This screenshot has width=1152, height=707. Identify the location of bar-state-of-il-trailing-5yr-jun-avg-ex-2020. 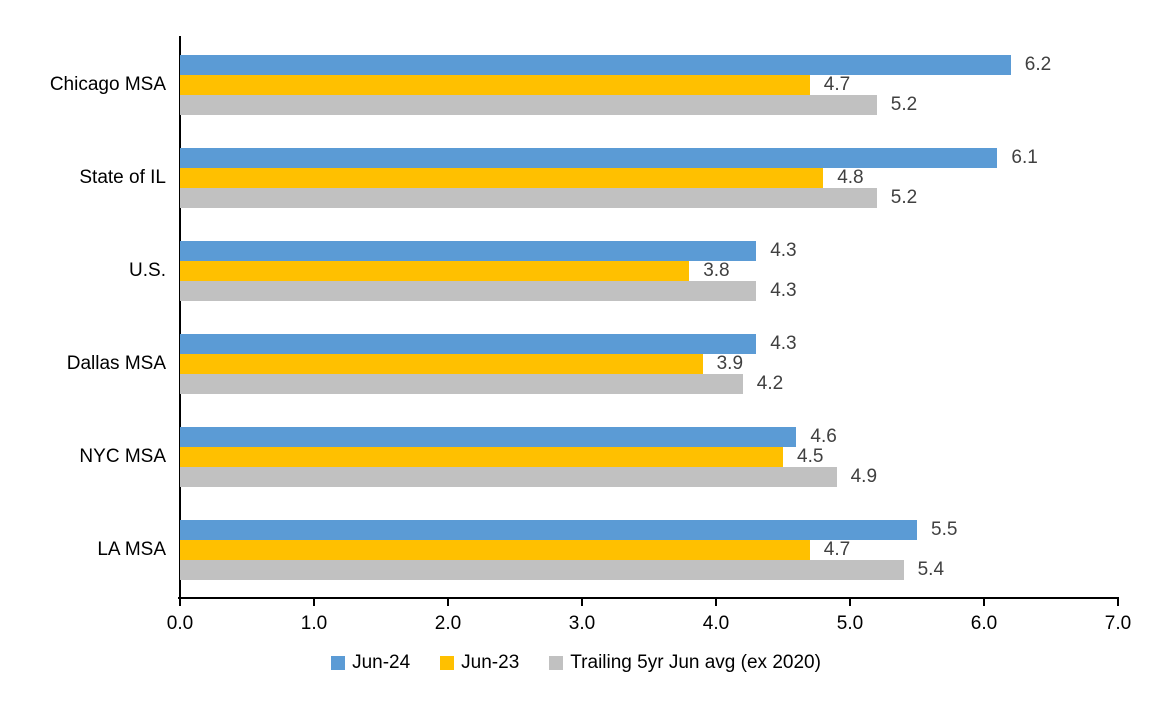
(528, 198).